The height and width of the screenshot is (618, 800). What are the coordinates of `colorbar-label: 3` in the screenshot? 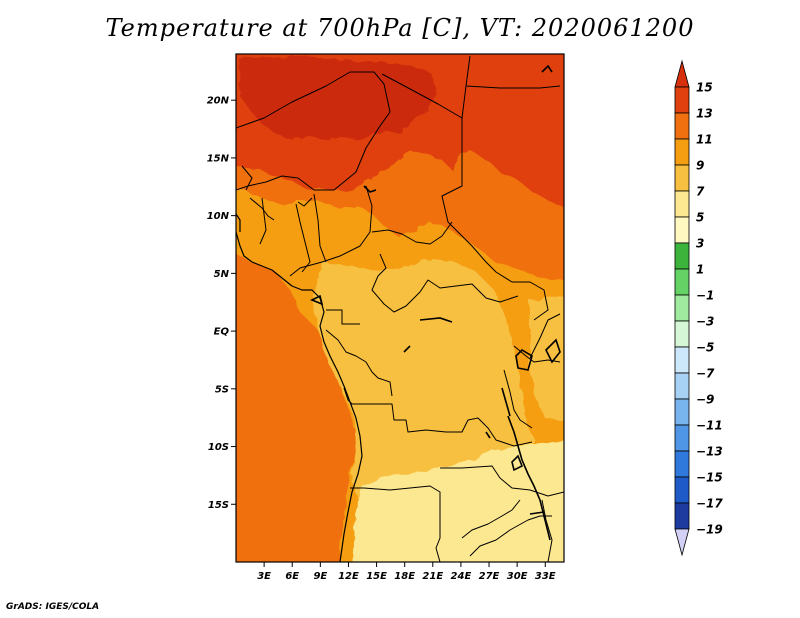 It's located at (700, 244).